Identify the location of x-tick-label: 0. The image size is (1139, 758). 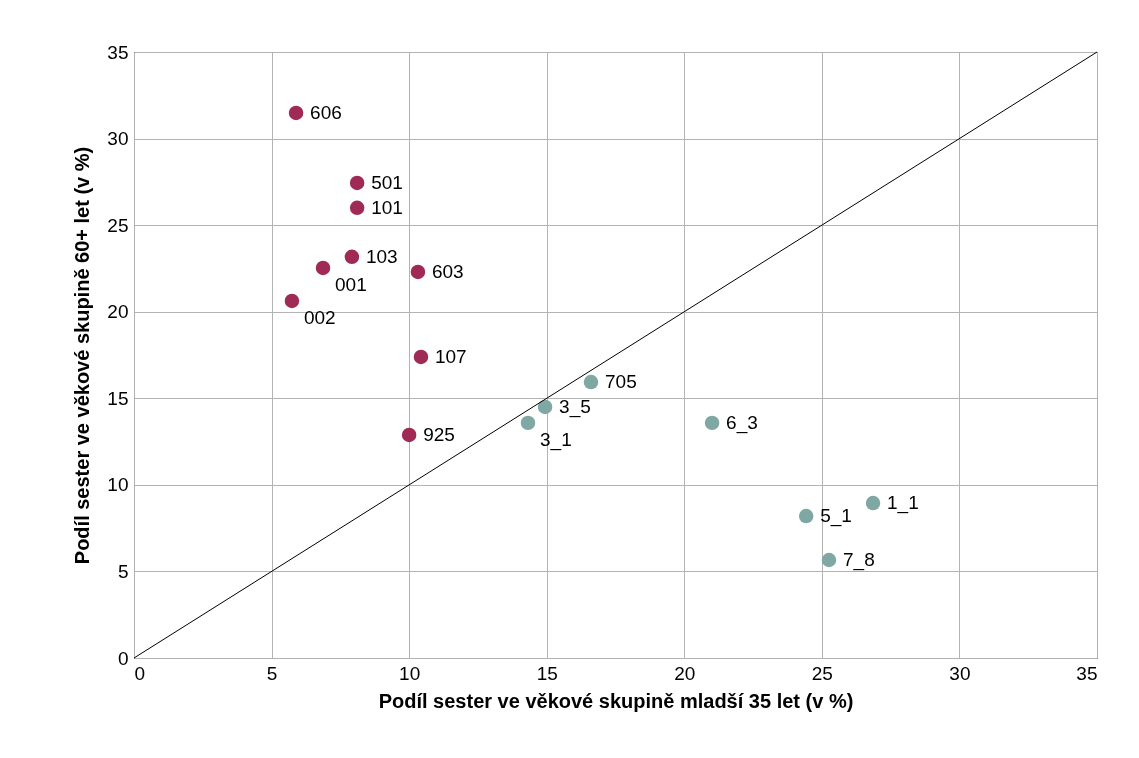
(140, 673).